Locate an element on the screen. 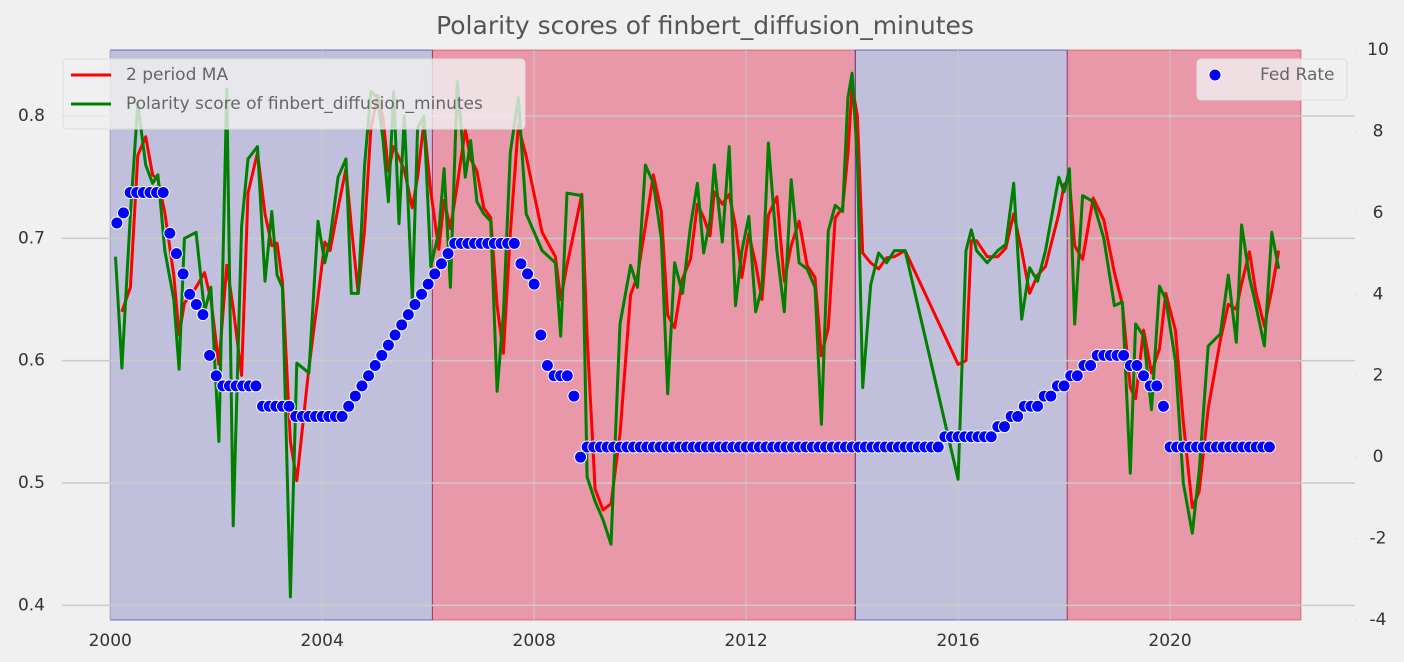  x-tick-label: 2020 is located at coordinates (1169, 641).